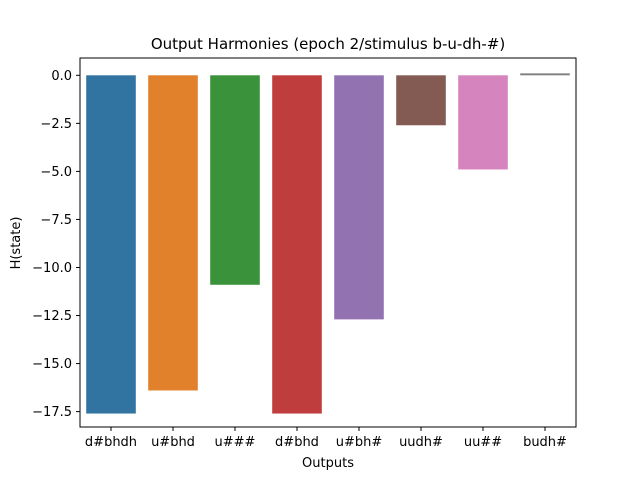 The width and height of the screenshot is (640, 480). I want to click on bar-u#bhd, so click(173, 233).